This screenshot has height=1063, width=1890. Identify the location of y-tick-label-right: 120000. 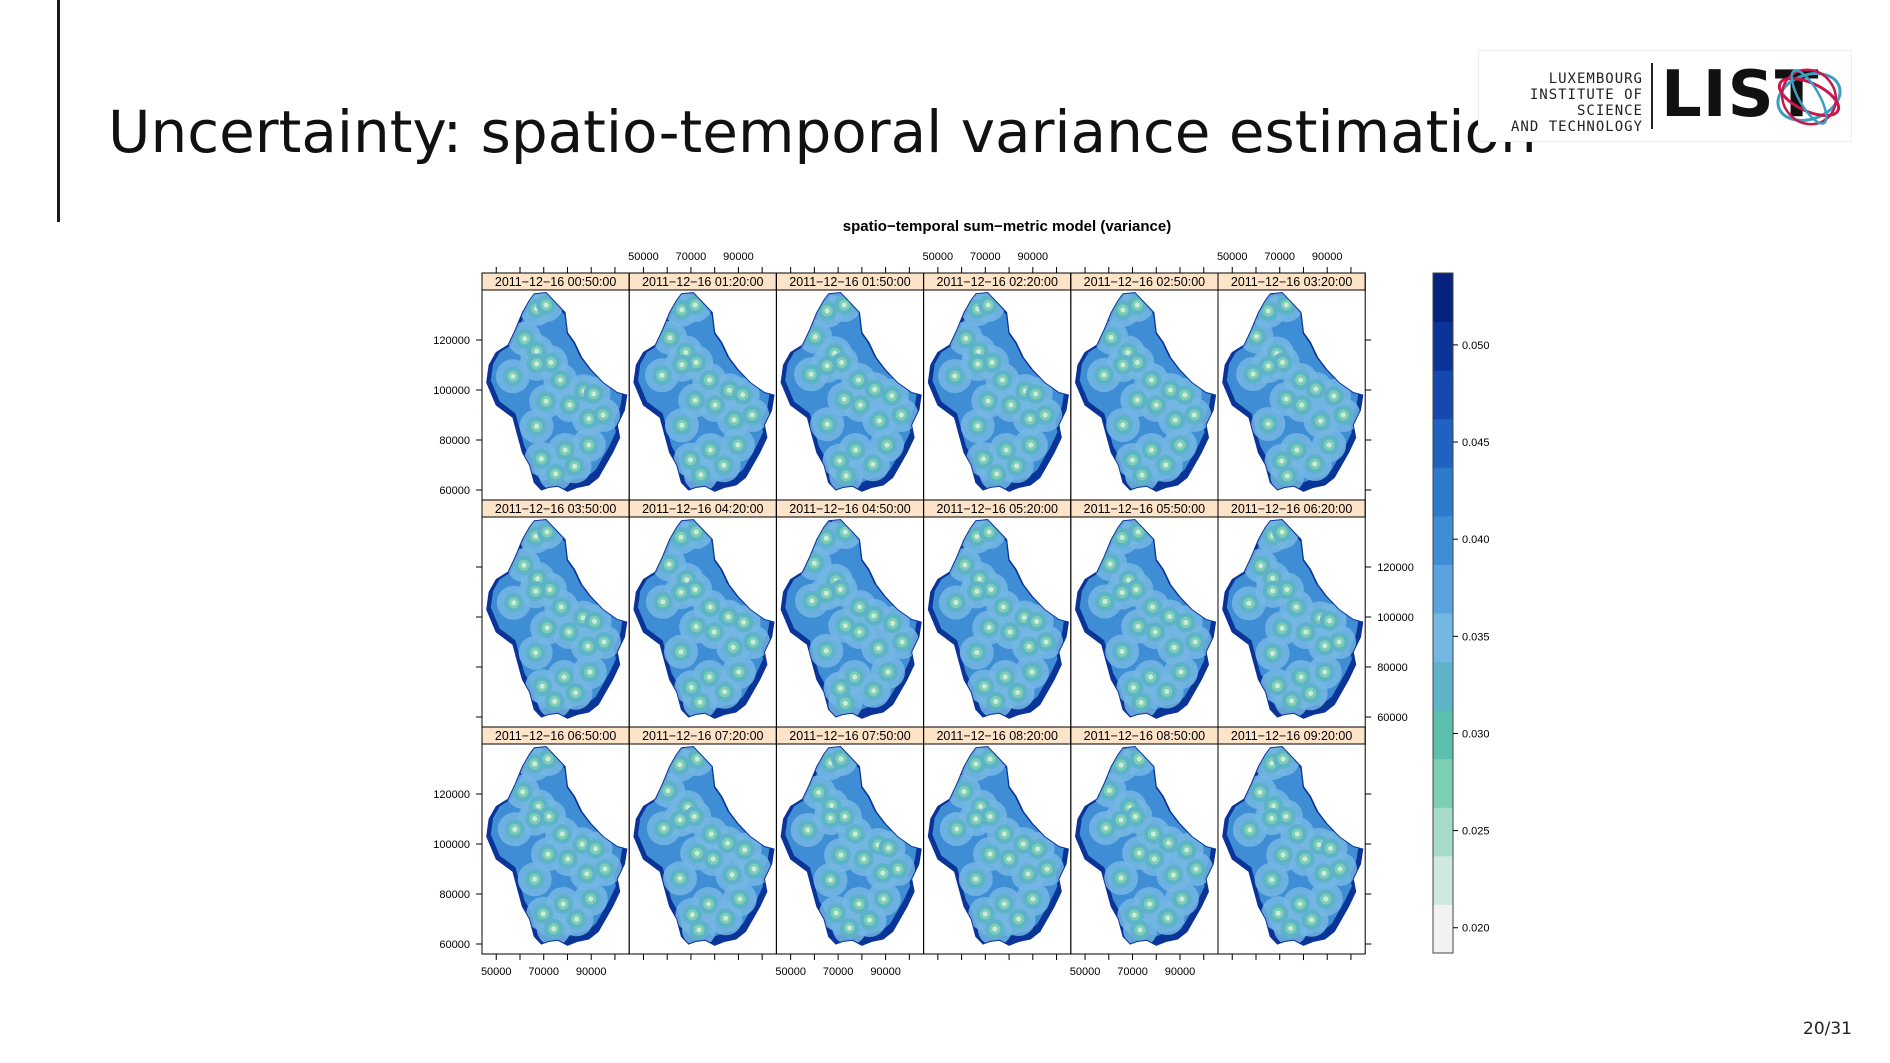
(1395, 568).